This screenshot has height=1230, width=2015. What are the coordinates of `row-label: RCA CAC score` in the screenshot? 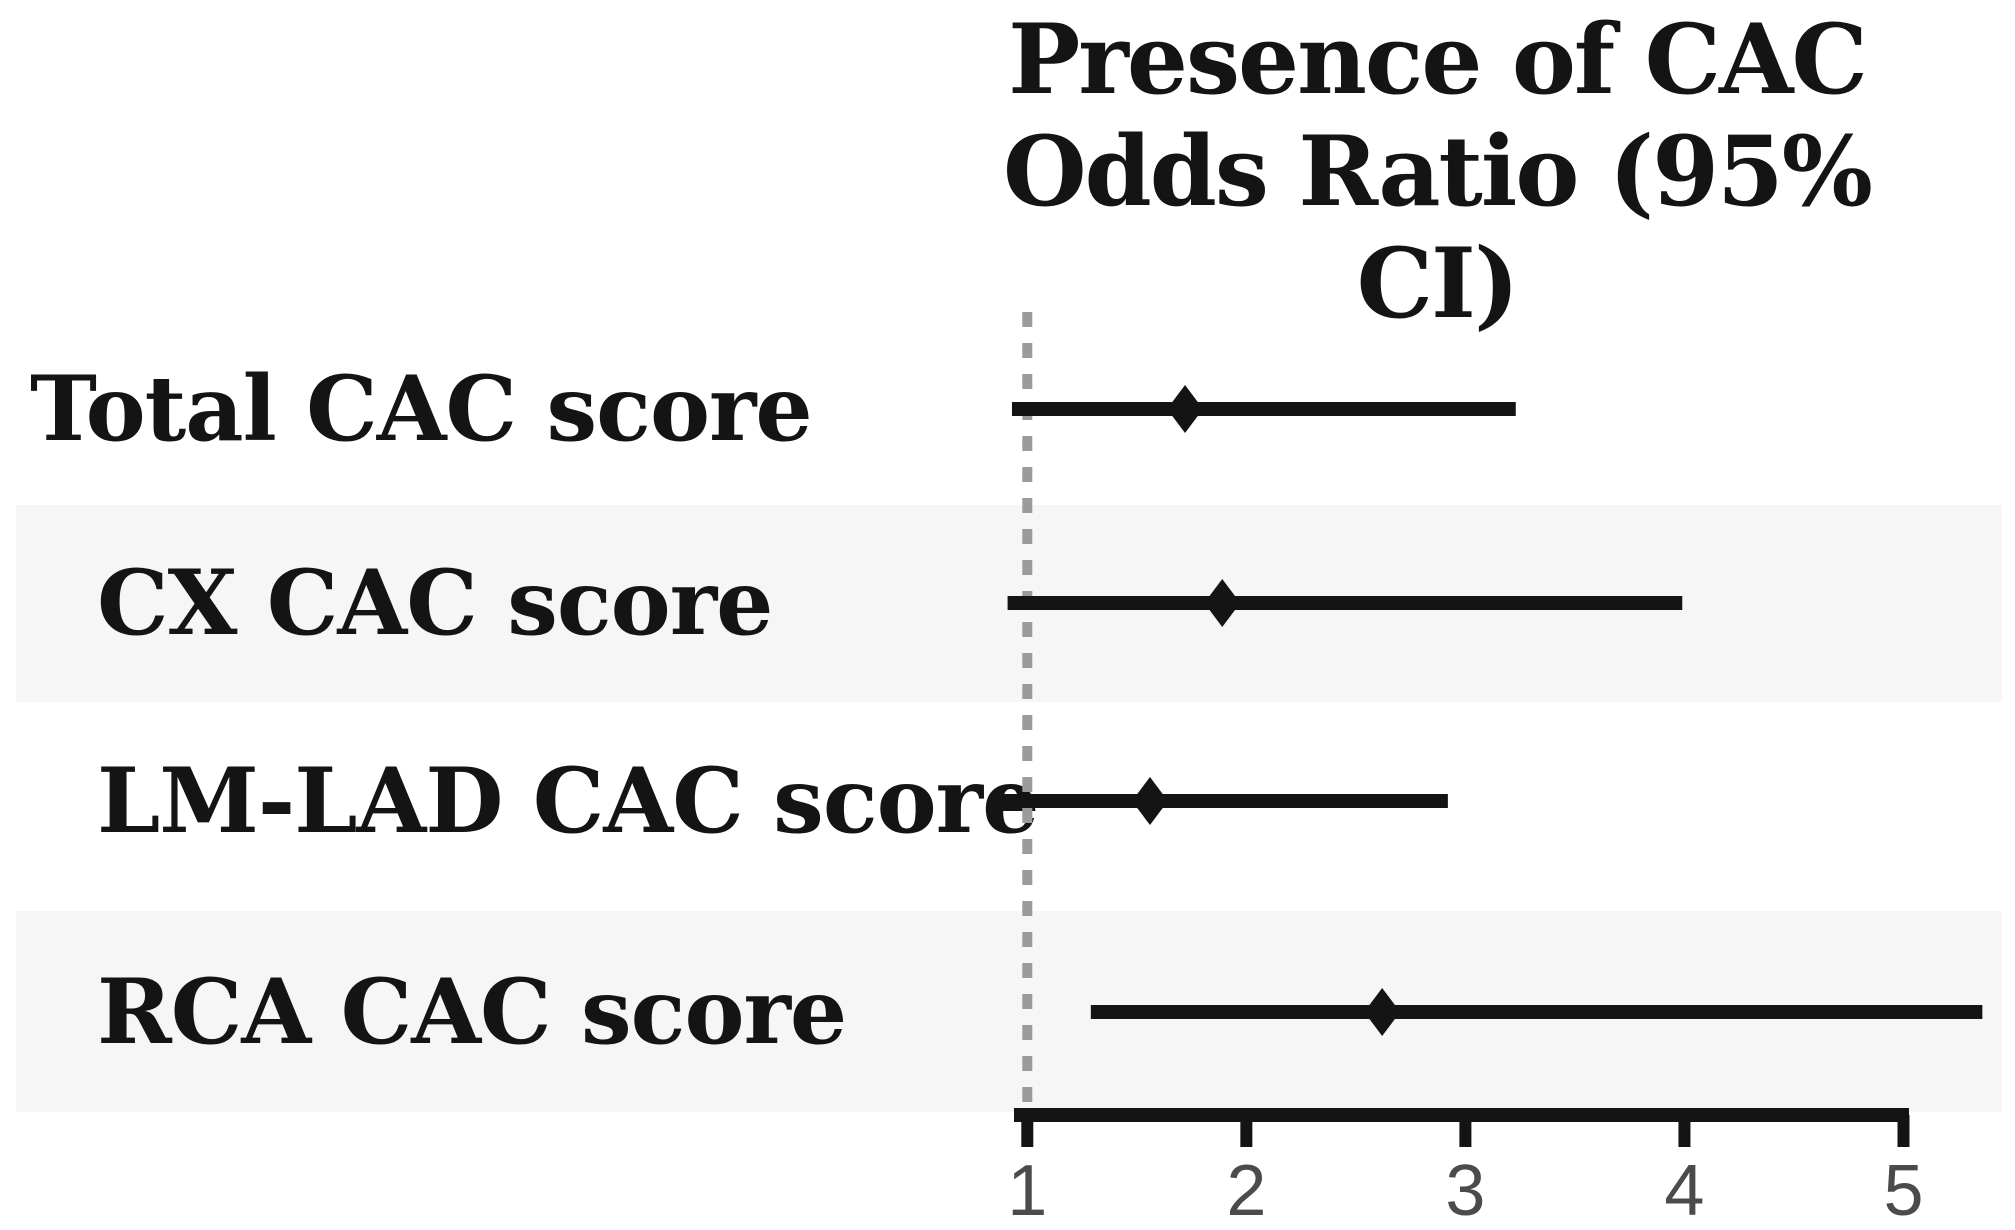 It's located at (472, 1012).